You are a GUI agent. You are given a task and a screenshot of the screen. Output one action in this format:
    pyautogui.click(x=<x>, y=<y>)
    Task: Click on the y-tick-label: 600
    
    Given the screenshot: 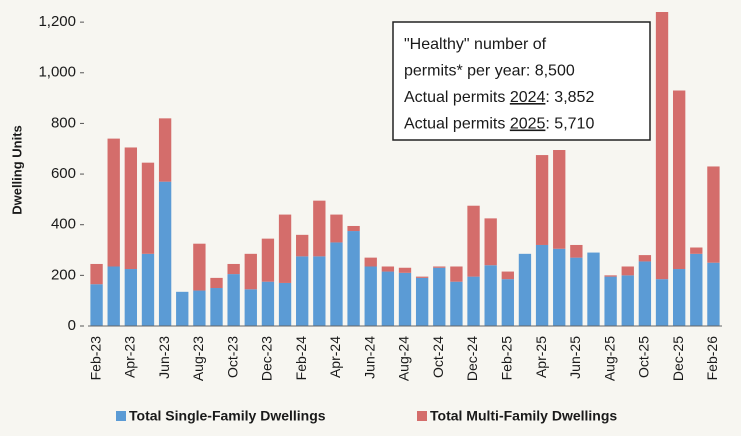 What is the action you would take?
    pyautogui.click(x=63, y=173)
    